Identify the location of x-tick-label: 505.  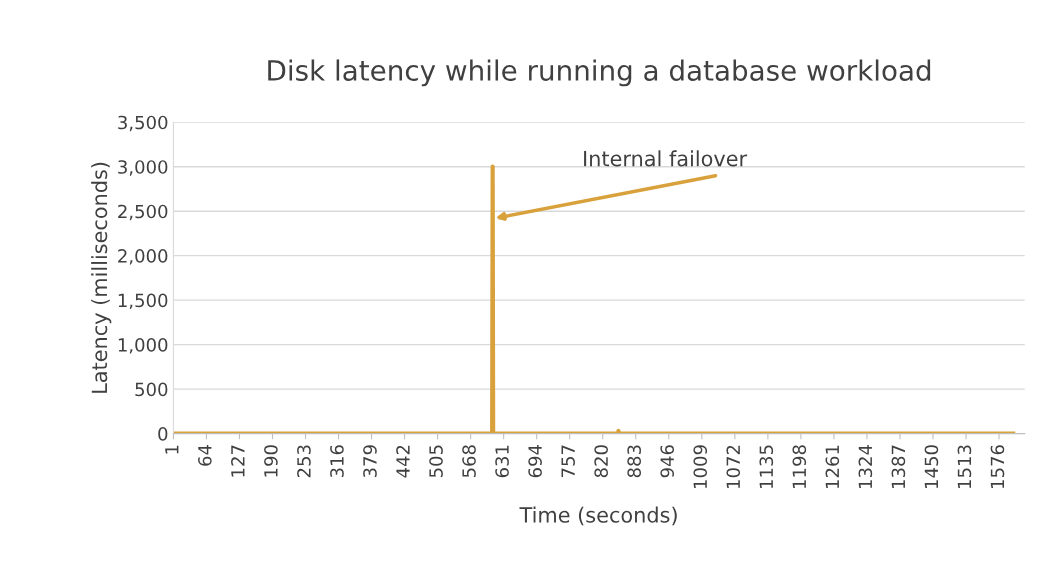
(436, 461).